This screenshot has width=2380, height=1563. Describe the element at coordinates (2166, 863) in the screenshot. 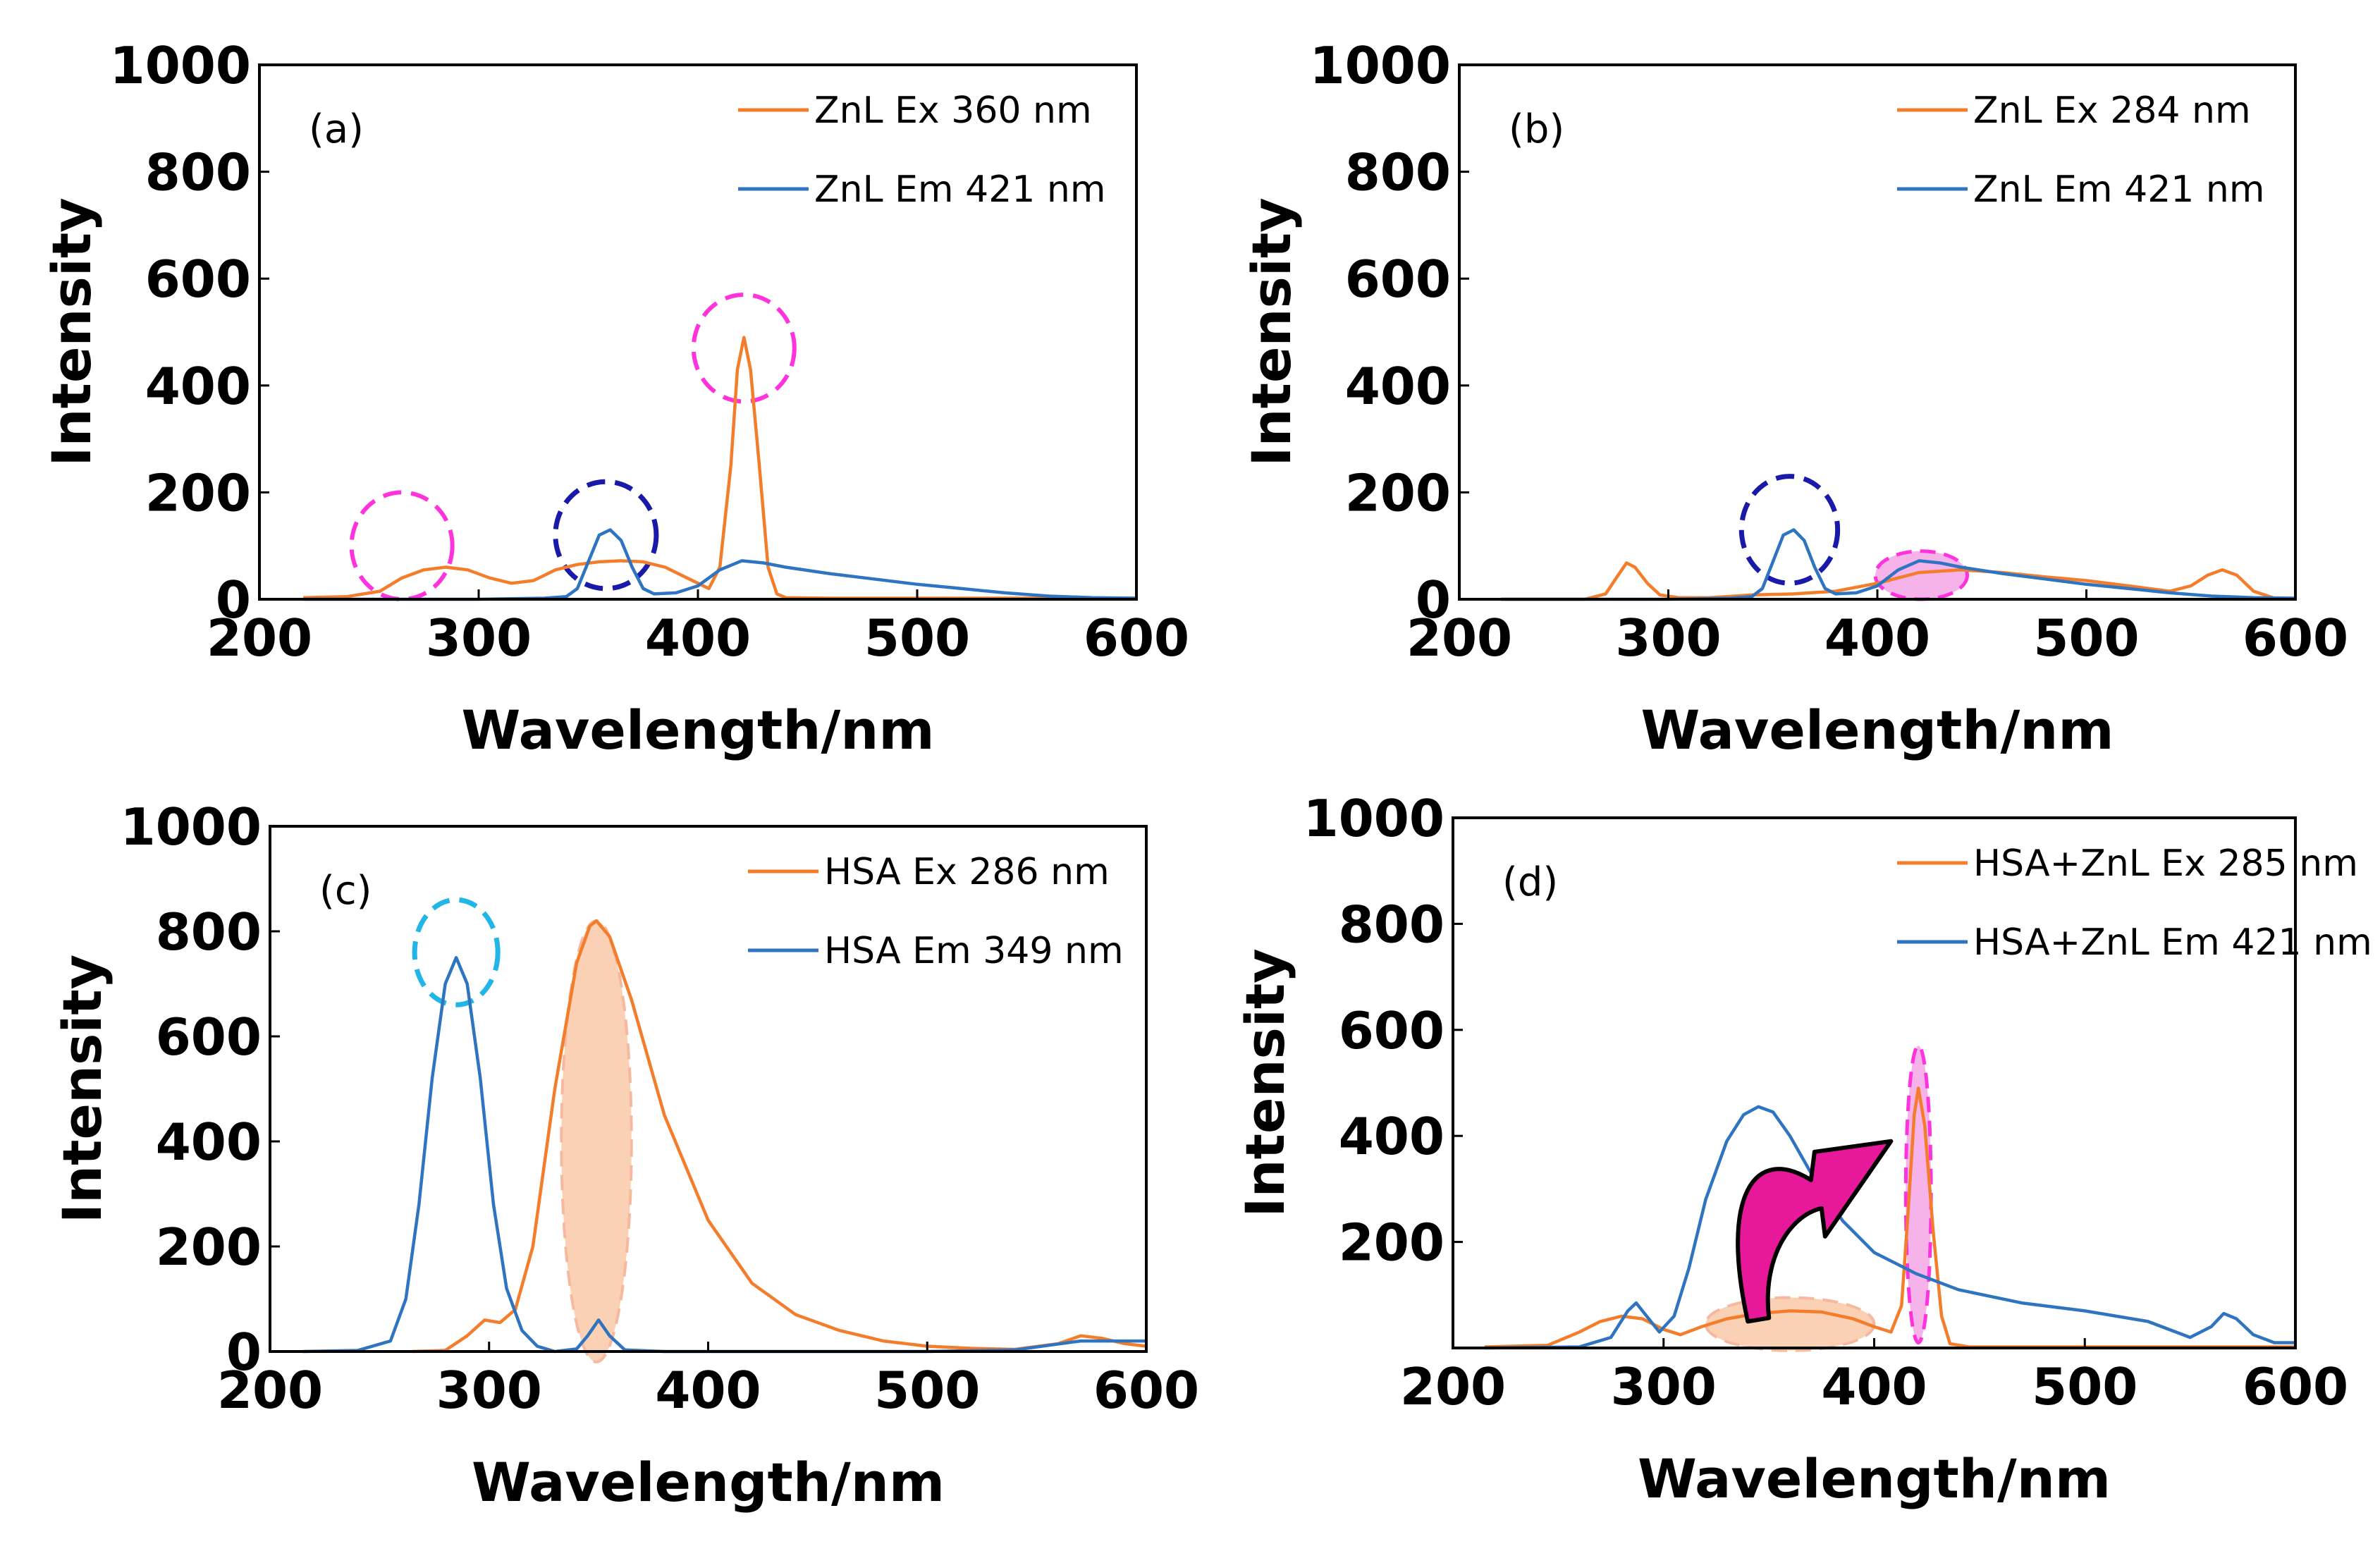

I see `legend-label: HSA+ZnL Ex 285 nm` at that location.